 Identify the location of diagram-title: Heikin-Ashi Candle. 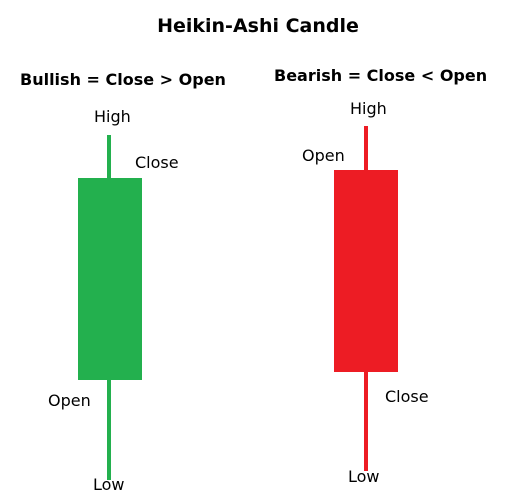
(258, 26).